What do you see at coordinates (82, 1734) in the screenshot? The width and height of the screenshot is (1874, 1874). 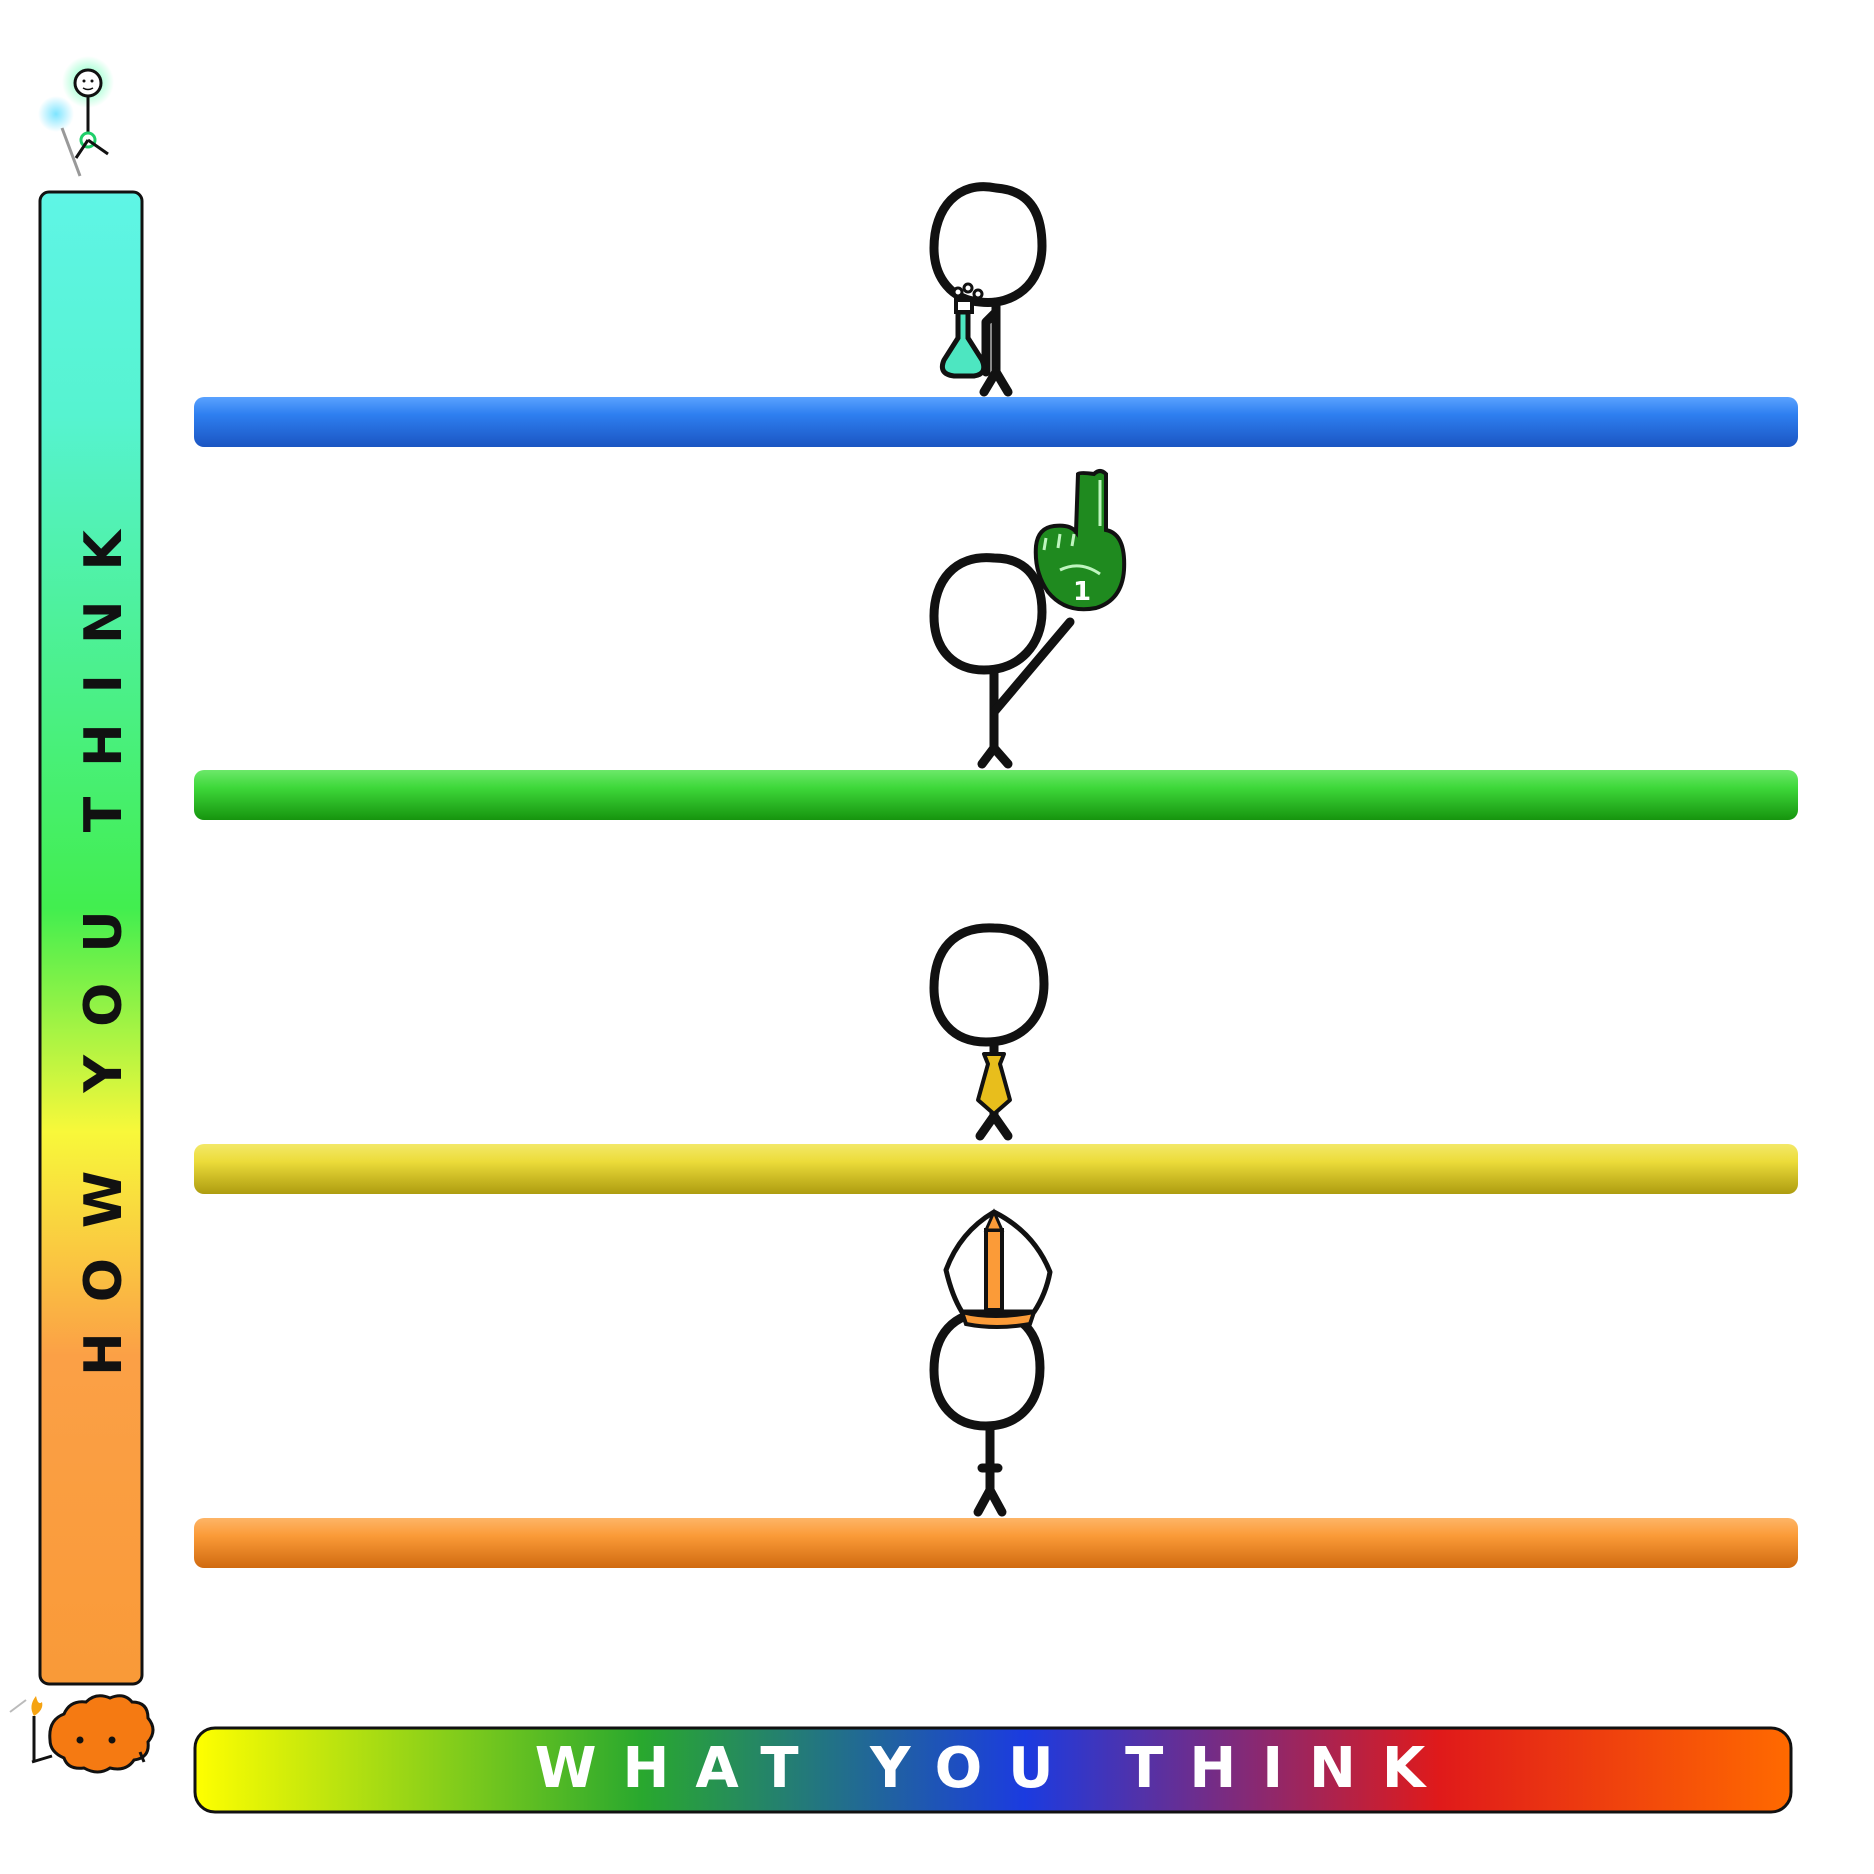 I see `orange-blob-creature-icon` at bounding box center [82, 1734].